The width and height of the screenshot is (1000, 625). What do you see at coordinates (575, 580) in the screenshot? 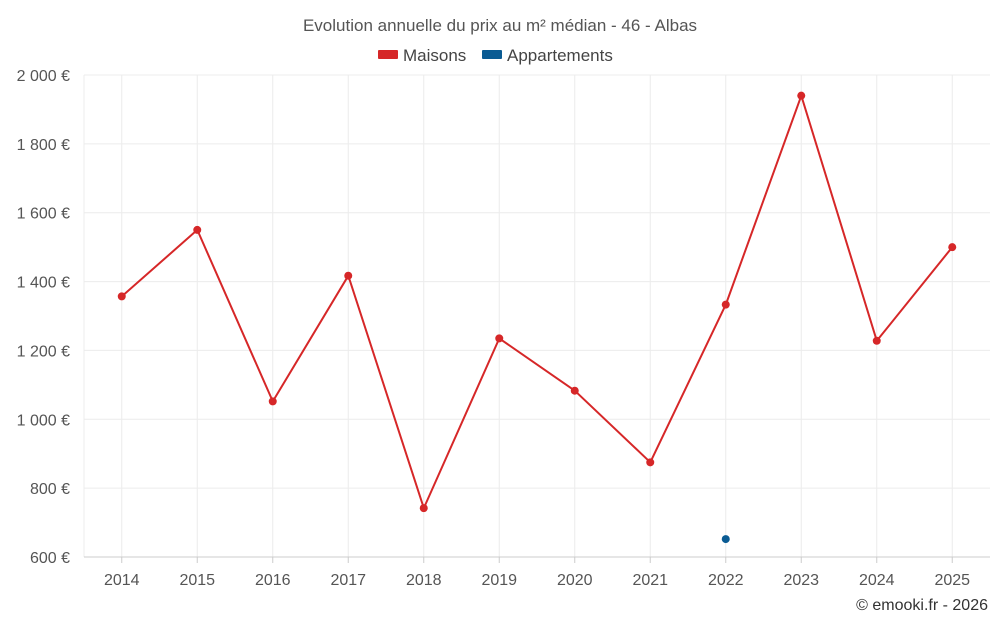
I see `x-tick-label: 2020` at bounding box center [575, 580].